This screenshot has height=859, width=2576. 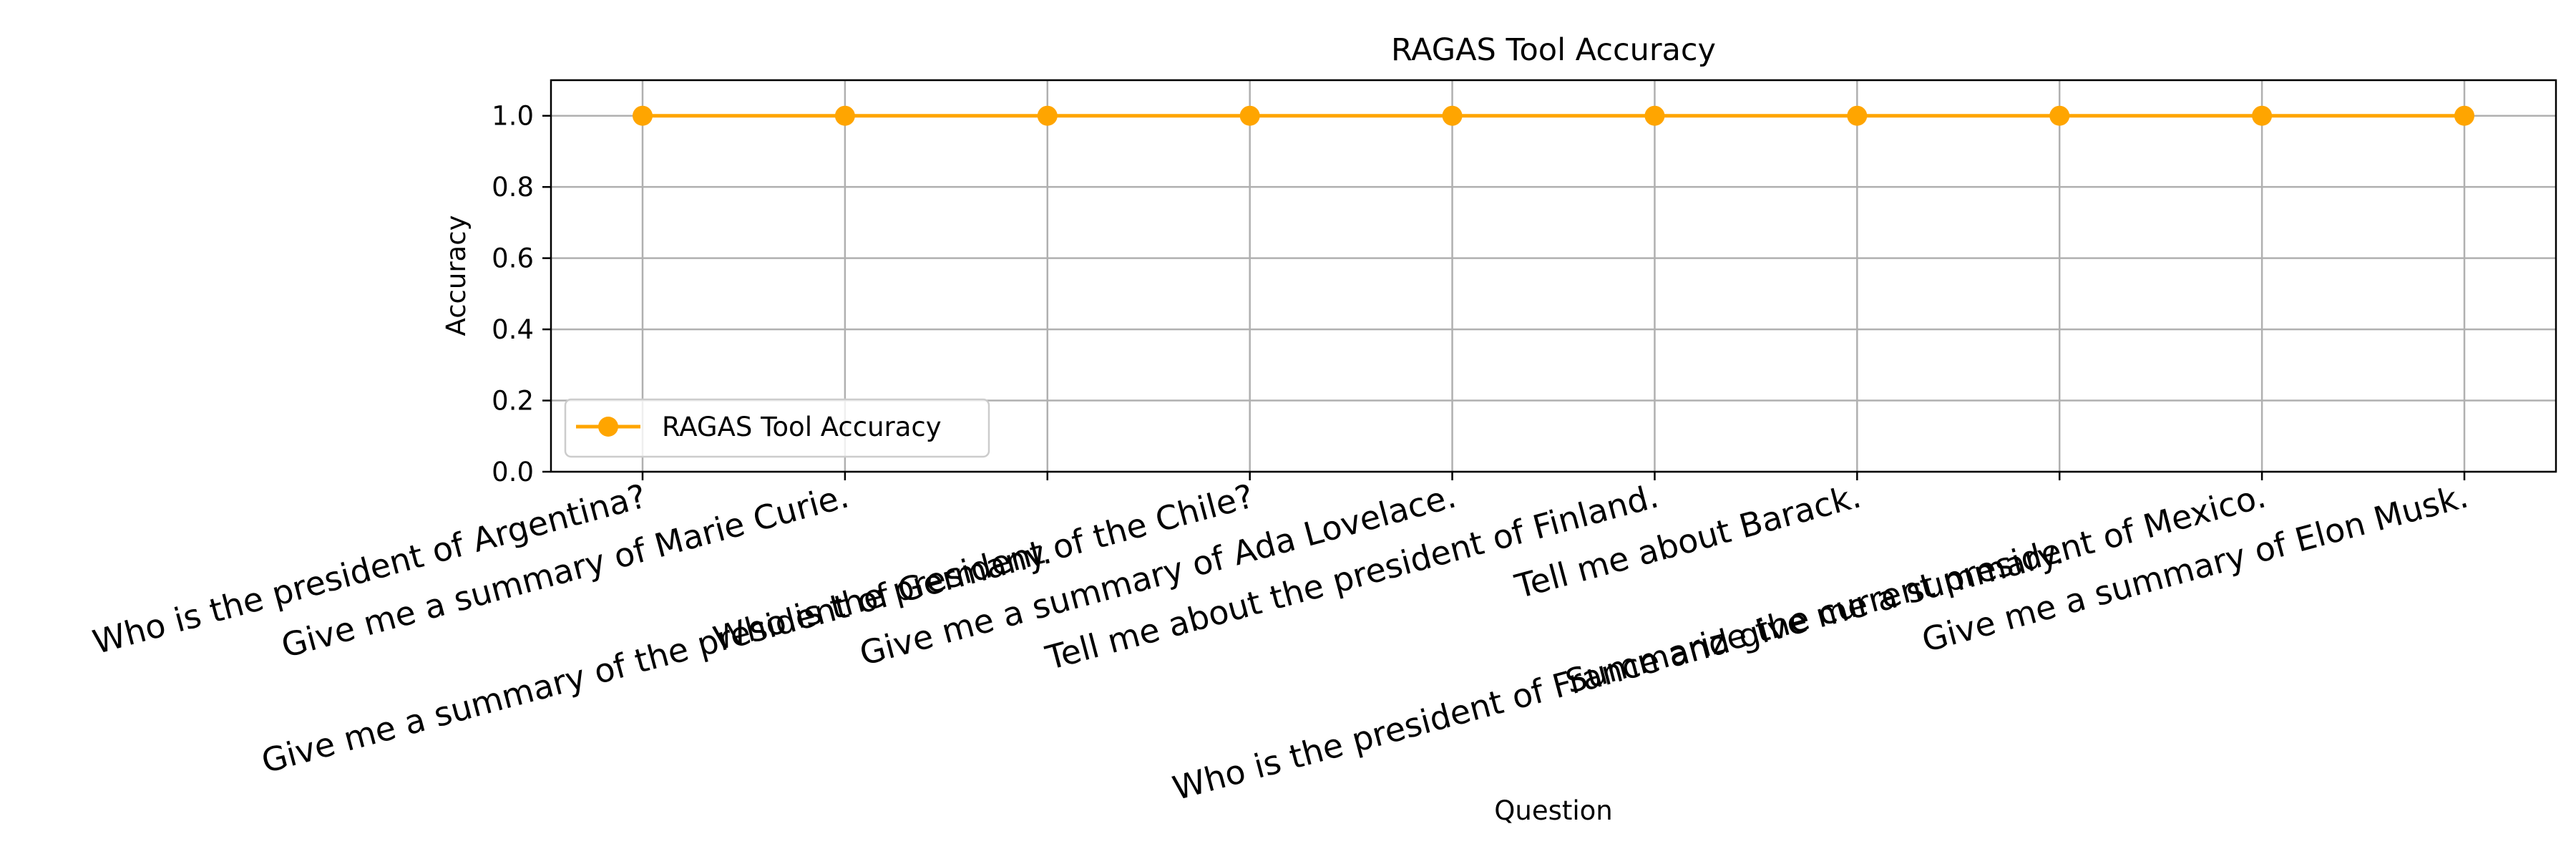 I want to click on y-tick-label: 0.8, so click(x=513, y=187).